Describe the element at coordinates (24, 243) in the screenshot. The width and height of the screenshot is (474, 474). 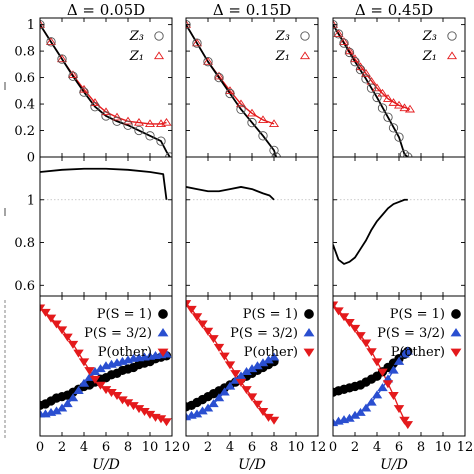
I see `y-tick-label: 0.8` at that location.